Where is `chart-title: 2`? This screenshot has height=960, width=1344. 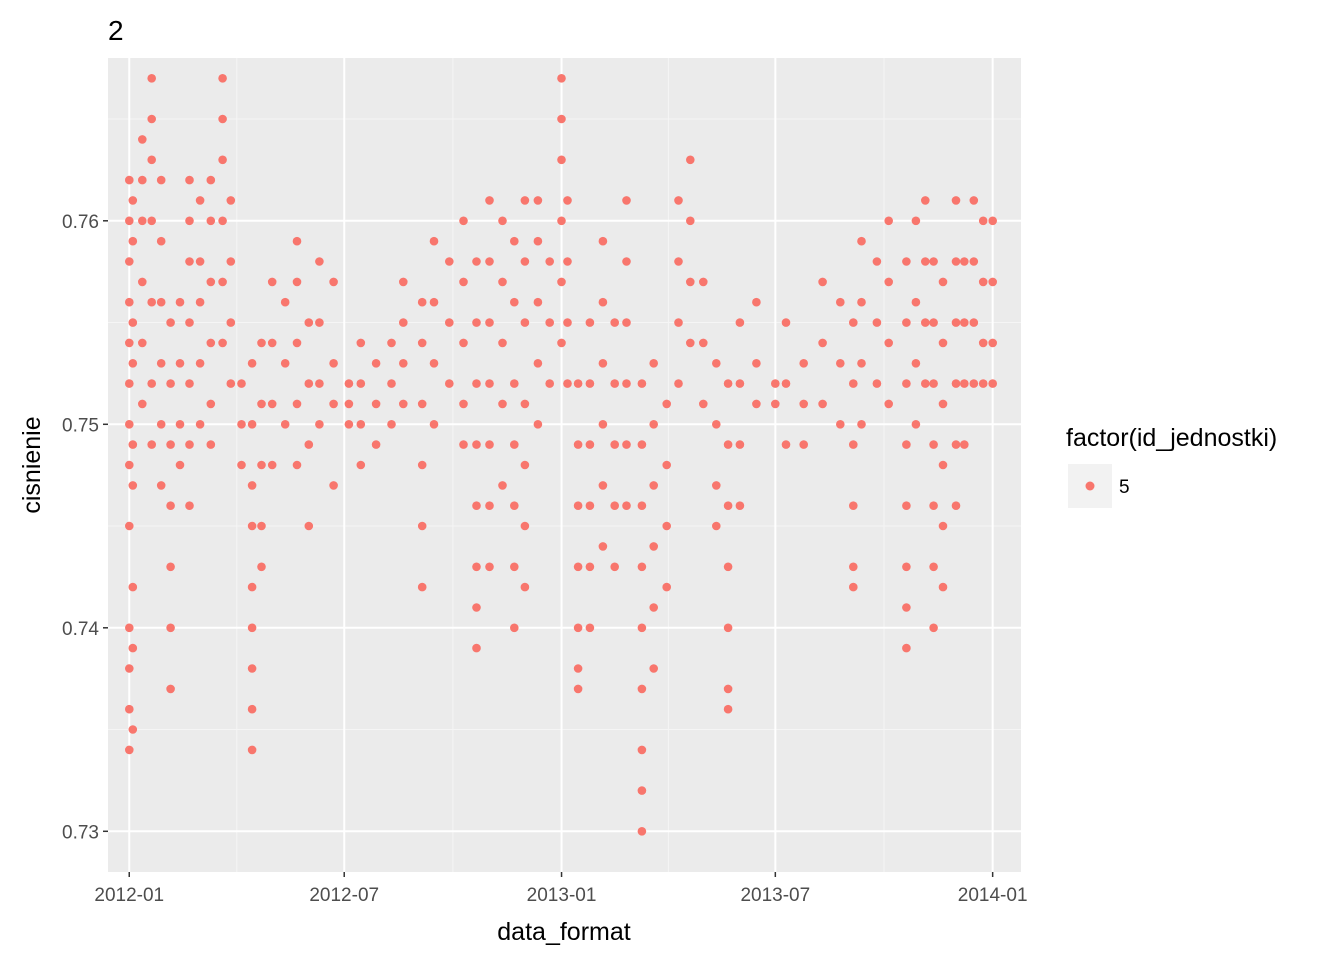
chart-title: 2 is located at coordinates (116, 30).